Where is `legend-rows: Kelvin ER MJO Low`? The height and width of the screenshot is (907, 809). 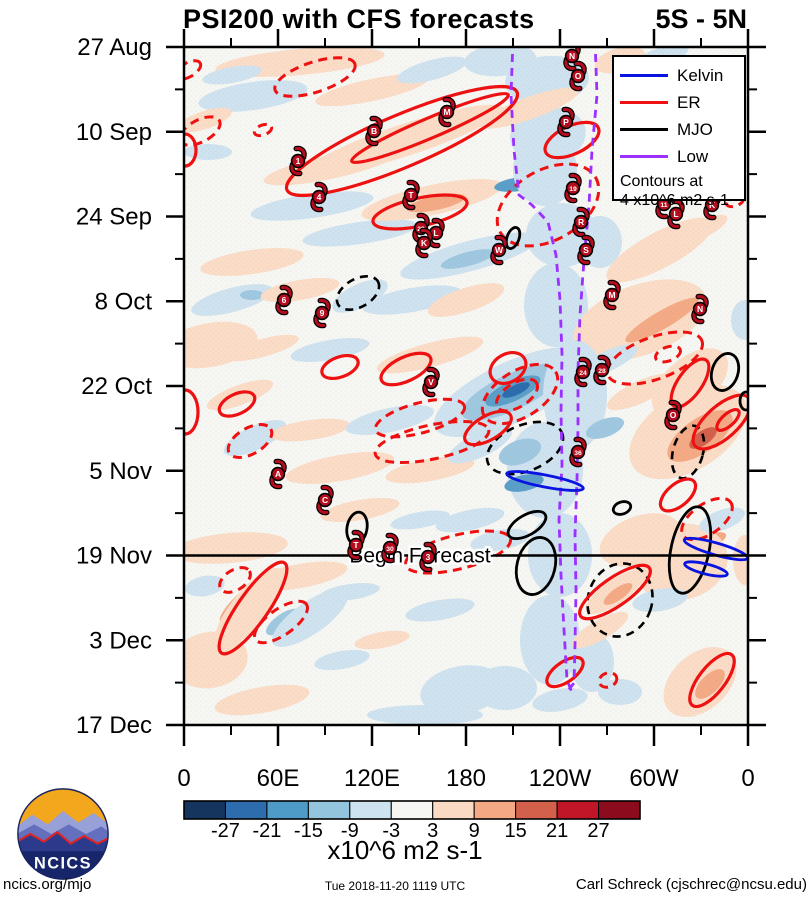
legend-rows: Kelvin ER MJO Low is located at coordinates (680, 116).